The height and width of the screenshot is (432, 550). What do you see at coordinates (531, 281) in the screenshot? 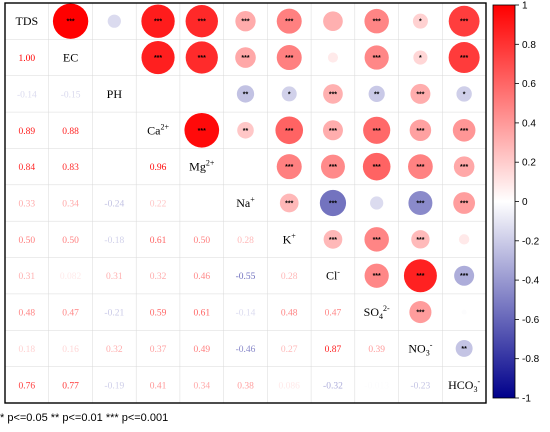
I see `colorbar-tick-label: -0.4` at bounding box center [531, 281].